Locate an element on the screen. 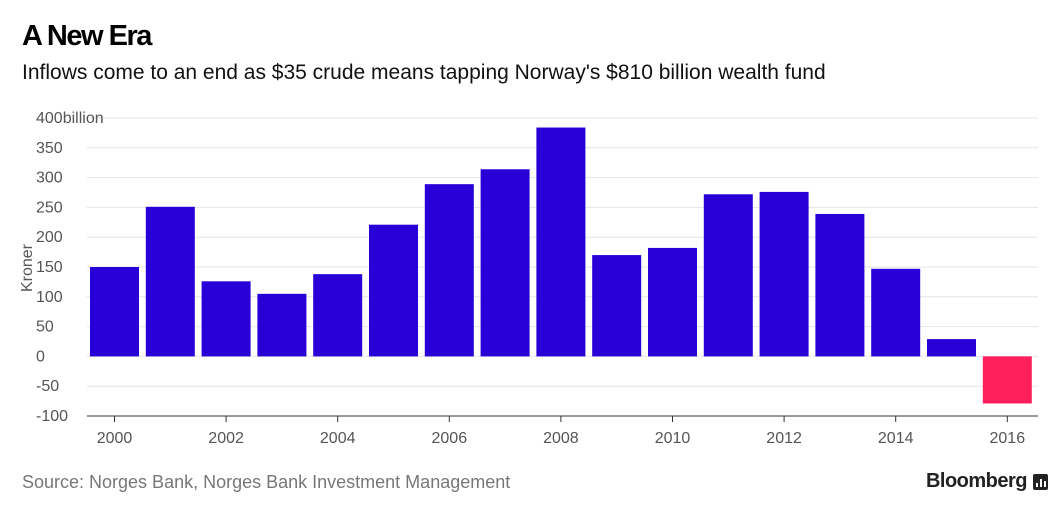 The height and width of the screenshot is (518, 1054). y-tick-label: 400billion is located at coordinates (70, 118).